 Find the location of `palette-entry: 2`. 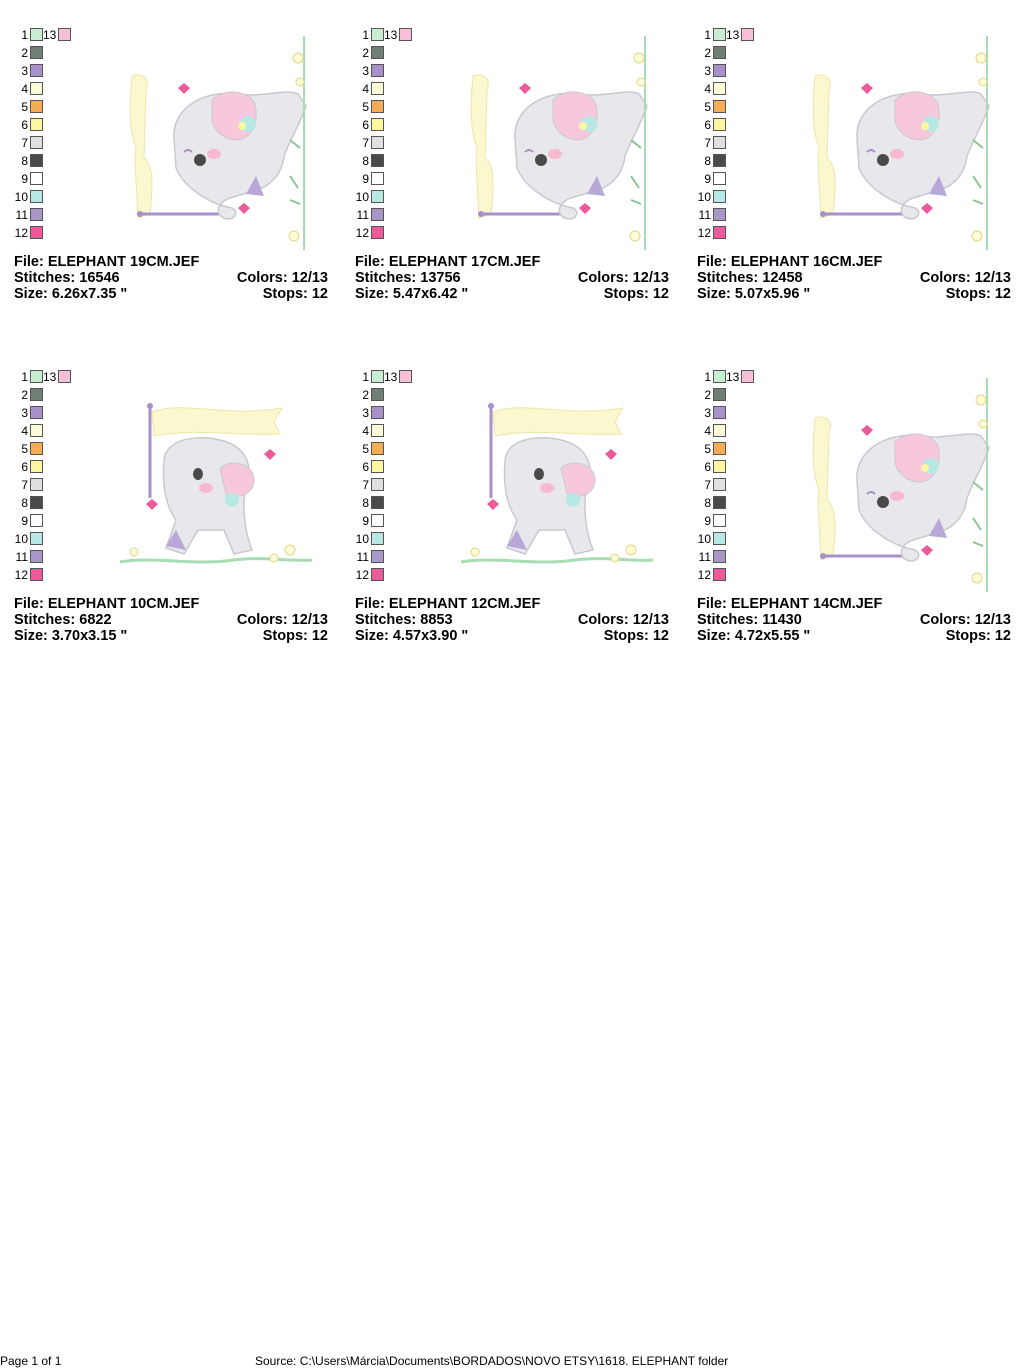

palette-entry: 2 is located at coordinates (370, 55).